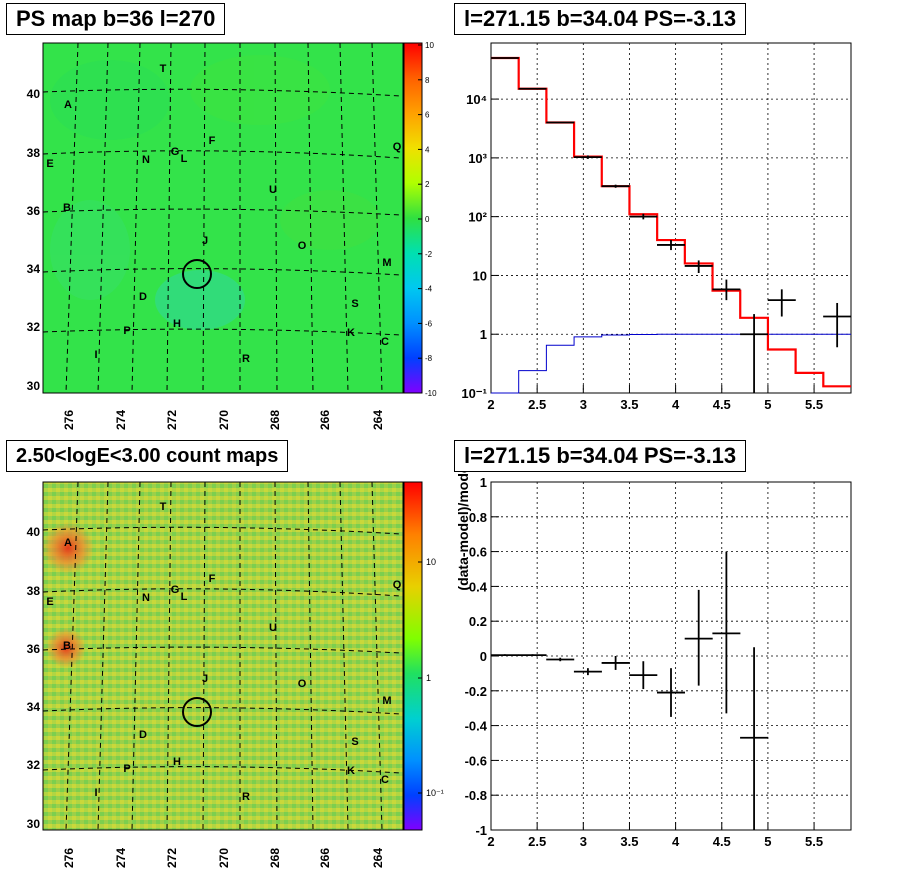 The width and height of the screenshot is (898, 875). Describe the element at coordinates (34, 327) in the screenshot. I see `map-y-tick-label: 32` at that location.